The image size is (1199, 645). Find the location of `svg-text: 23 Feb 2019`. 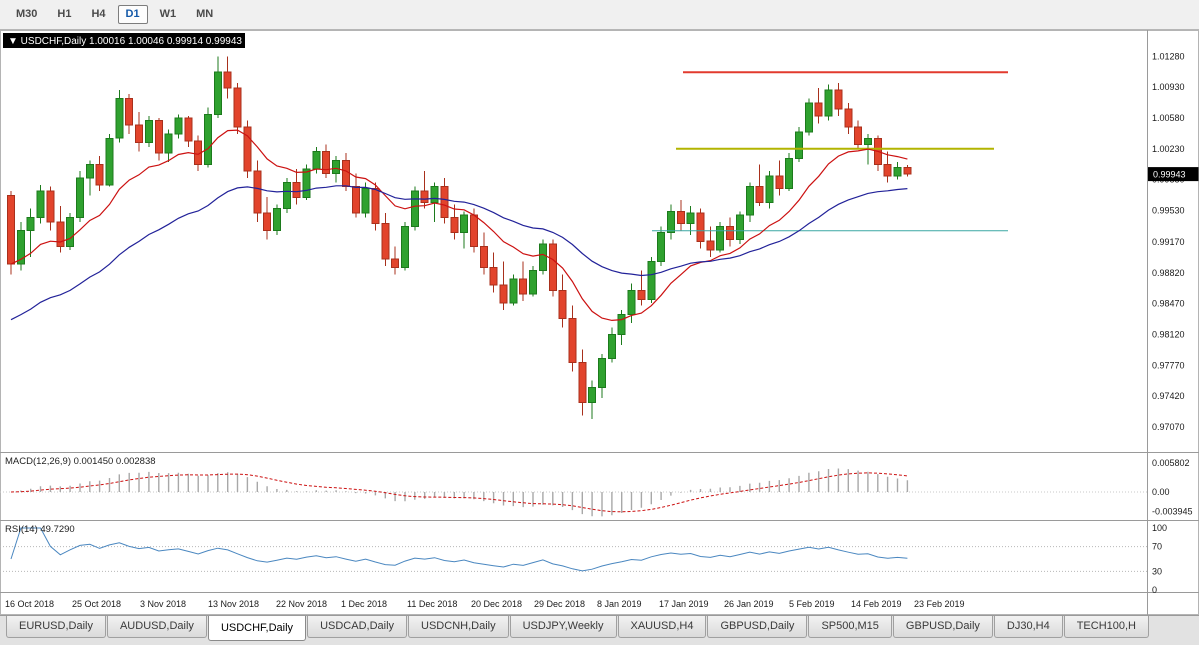

svg-text: 23 Feb 2019 is located at coordinates (939, 604).